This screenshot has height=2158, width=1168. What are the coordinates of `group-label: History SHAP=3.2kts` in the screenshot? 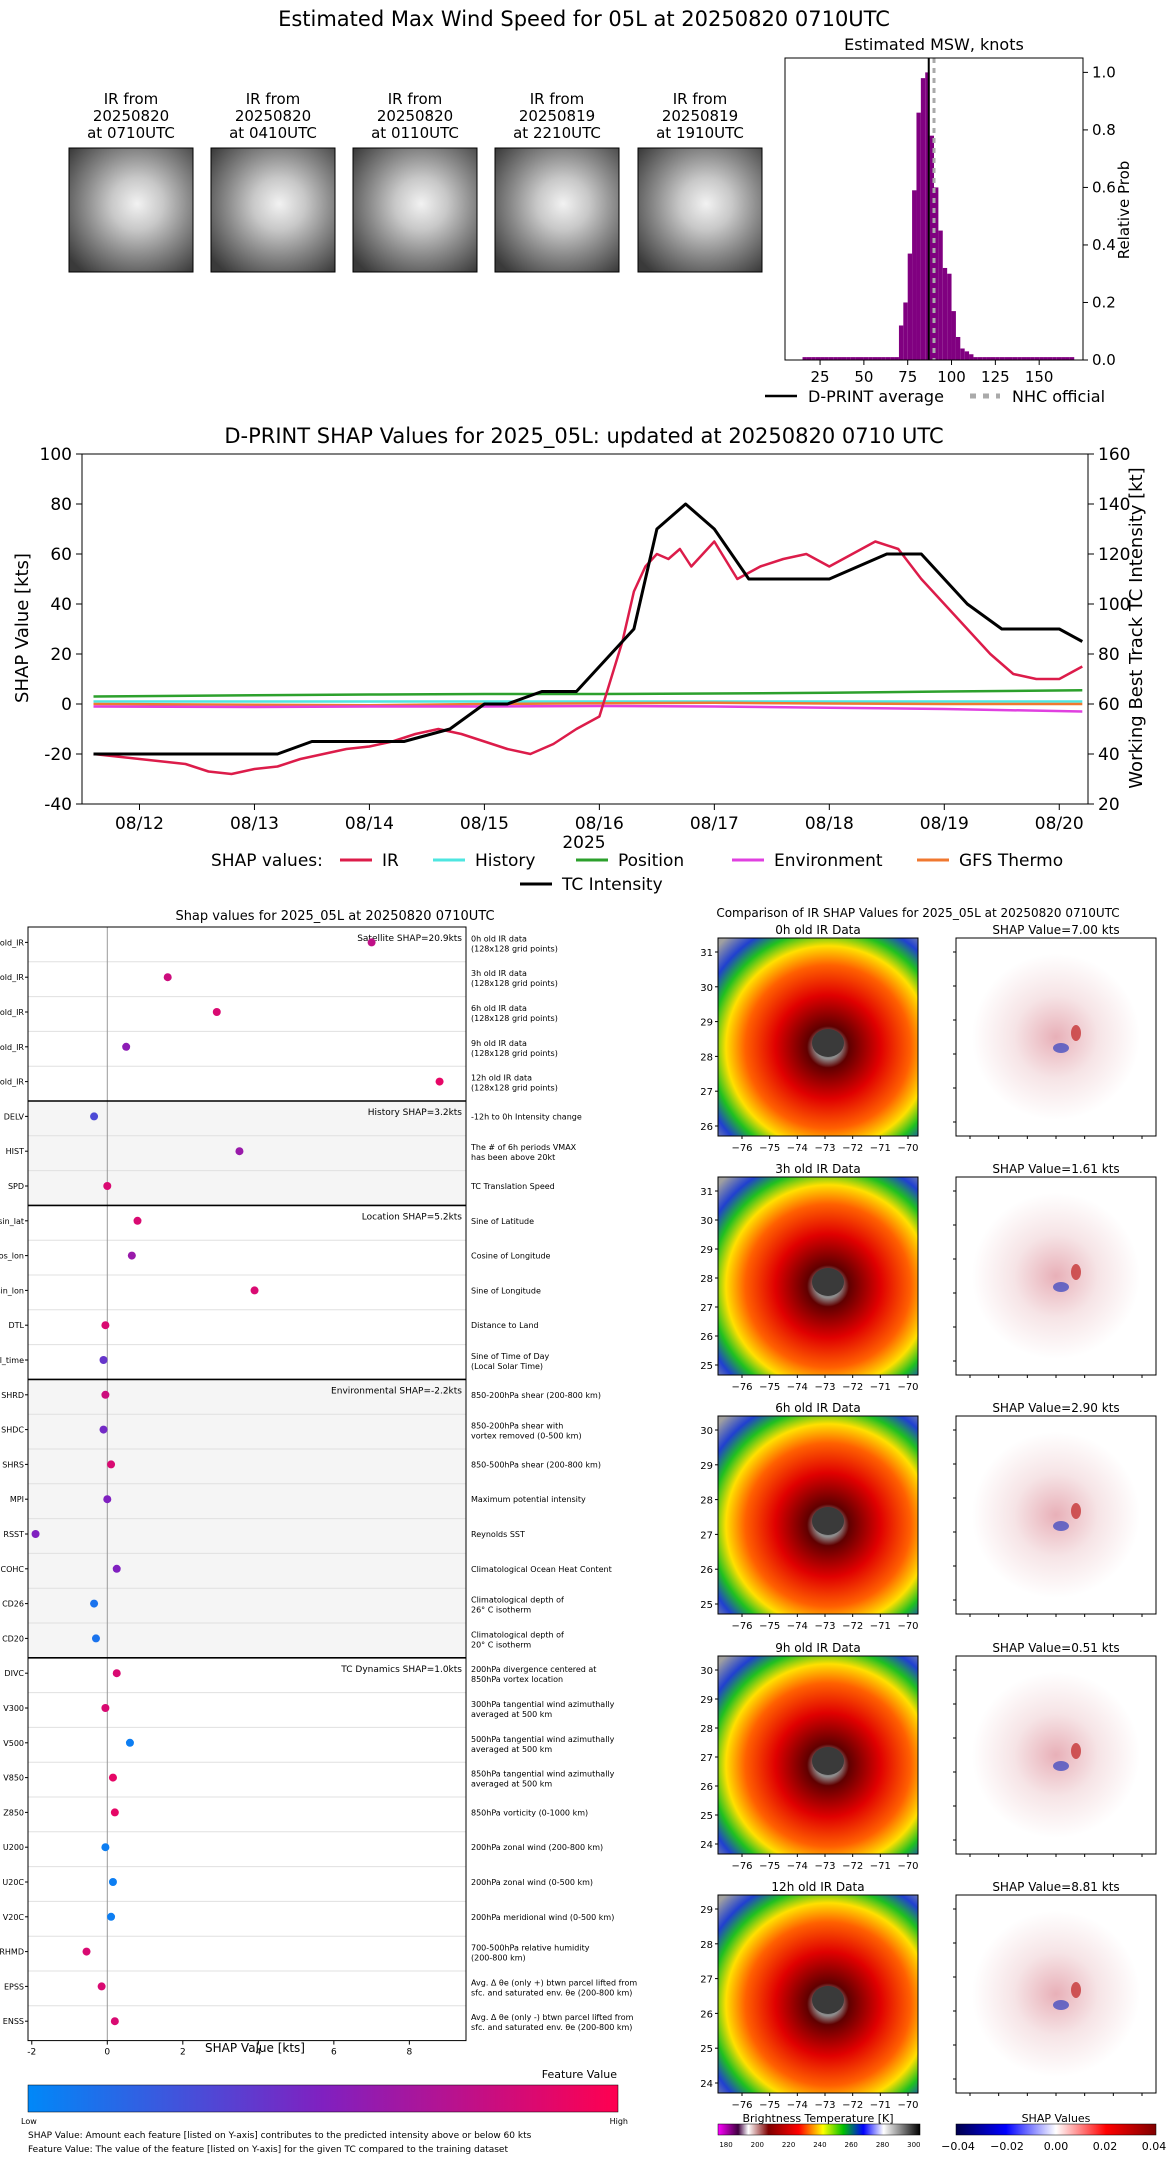 It's located at (415, 1113).